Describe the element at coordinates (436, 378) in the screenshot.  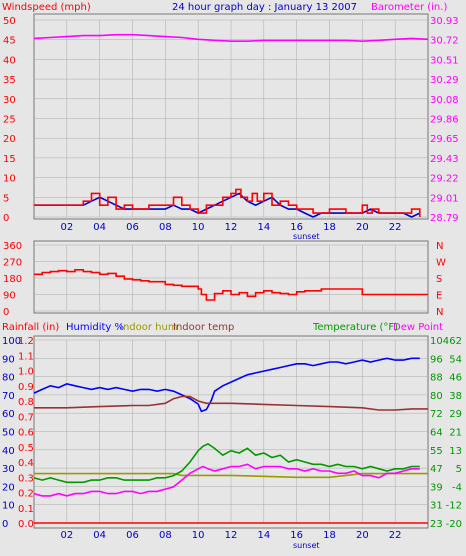
I see `temperature-f-tick: 88` at that location.